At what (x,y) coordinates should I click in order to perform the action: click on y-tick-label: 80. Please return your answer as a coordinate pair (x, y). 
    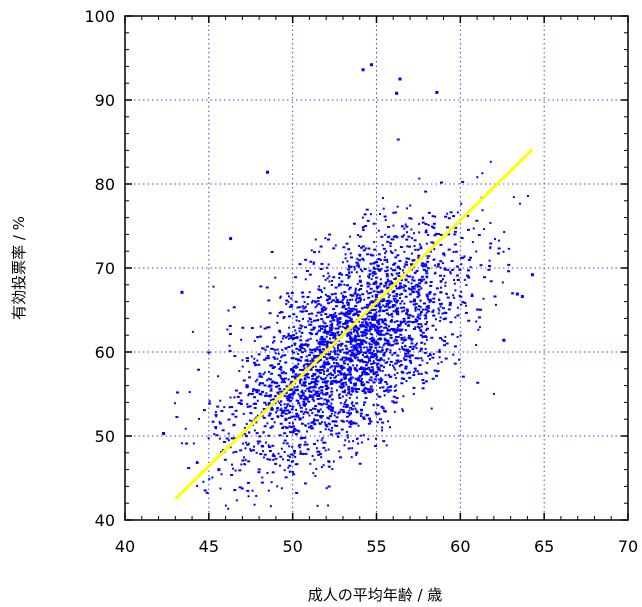
    Looking at the image, I should click on (105, 184).